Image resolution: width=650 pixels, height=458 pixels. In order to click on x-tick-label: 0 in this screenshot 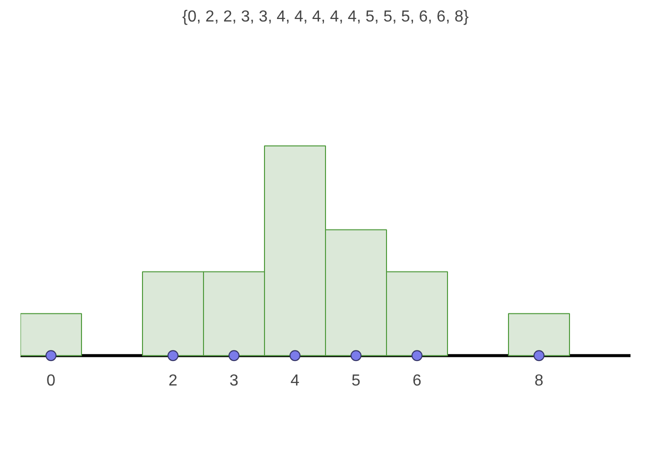, I will do `click(51, 381)`.